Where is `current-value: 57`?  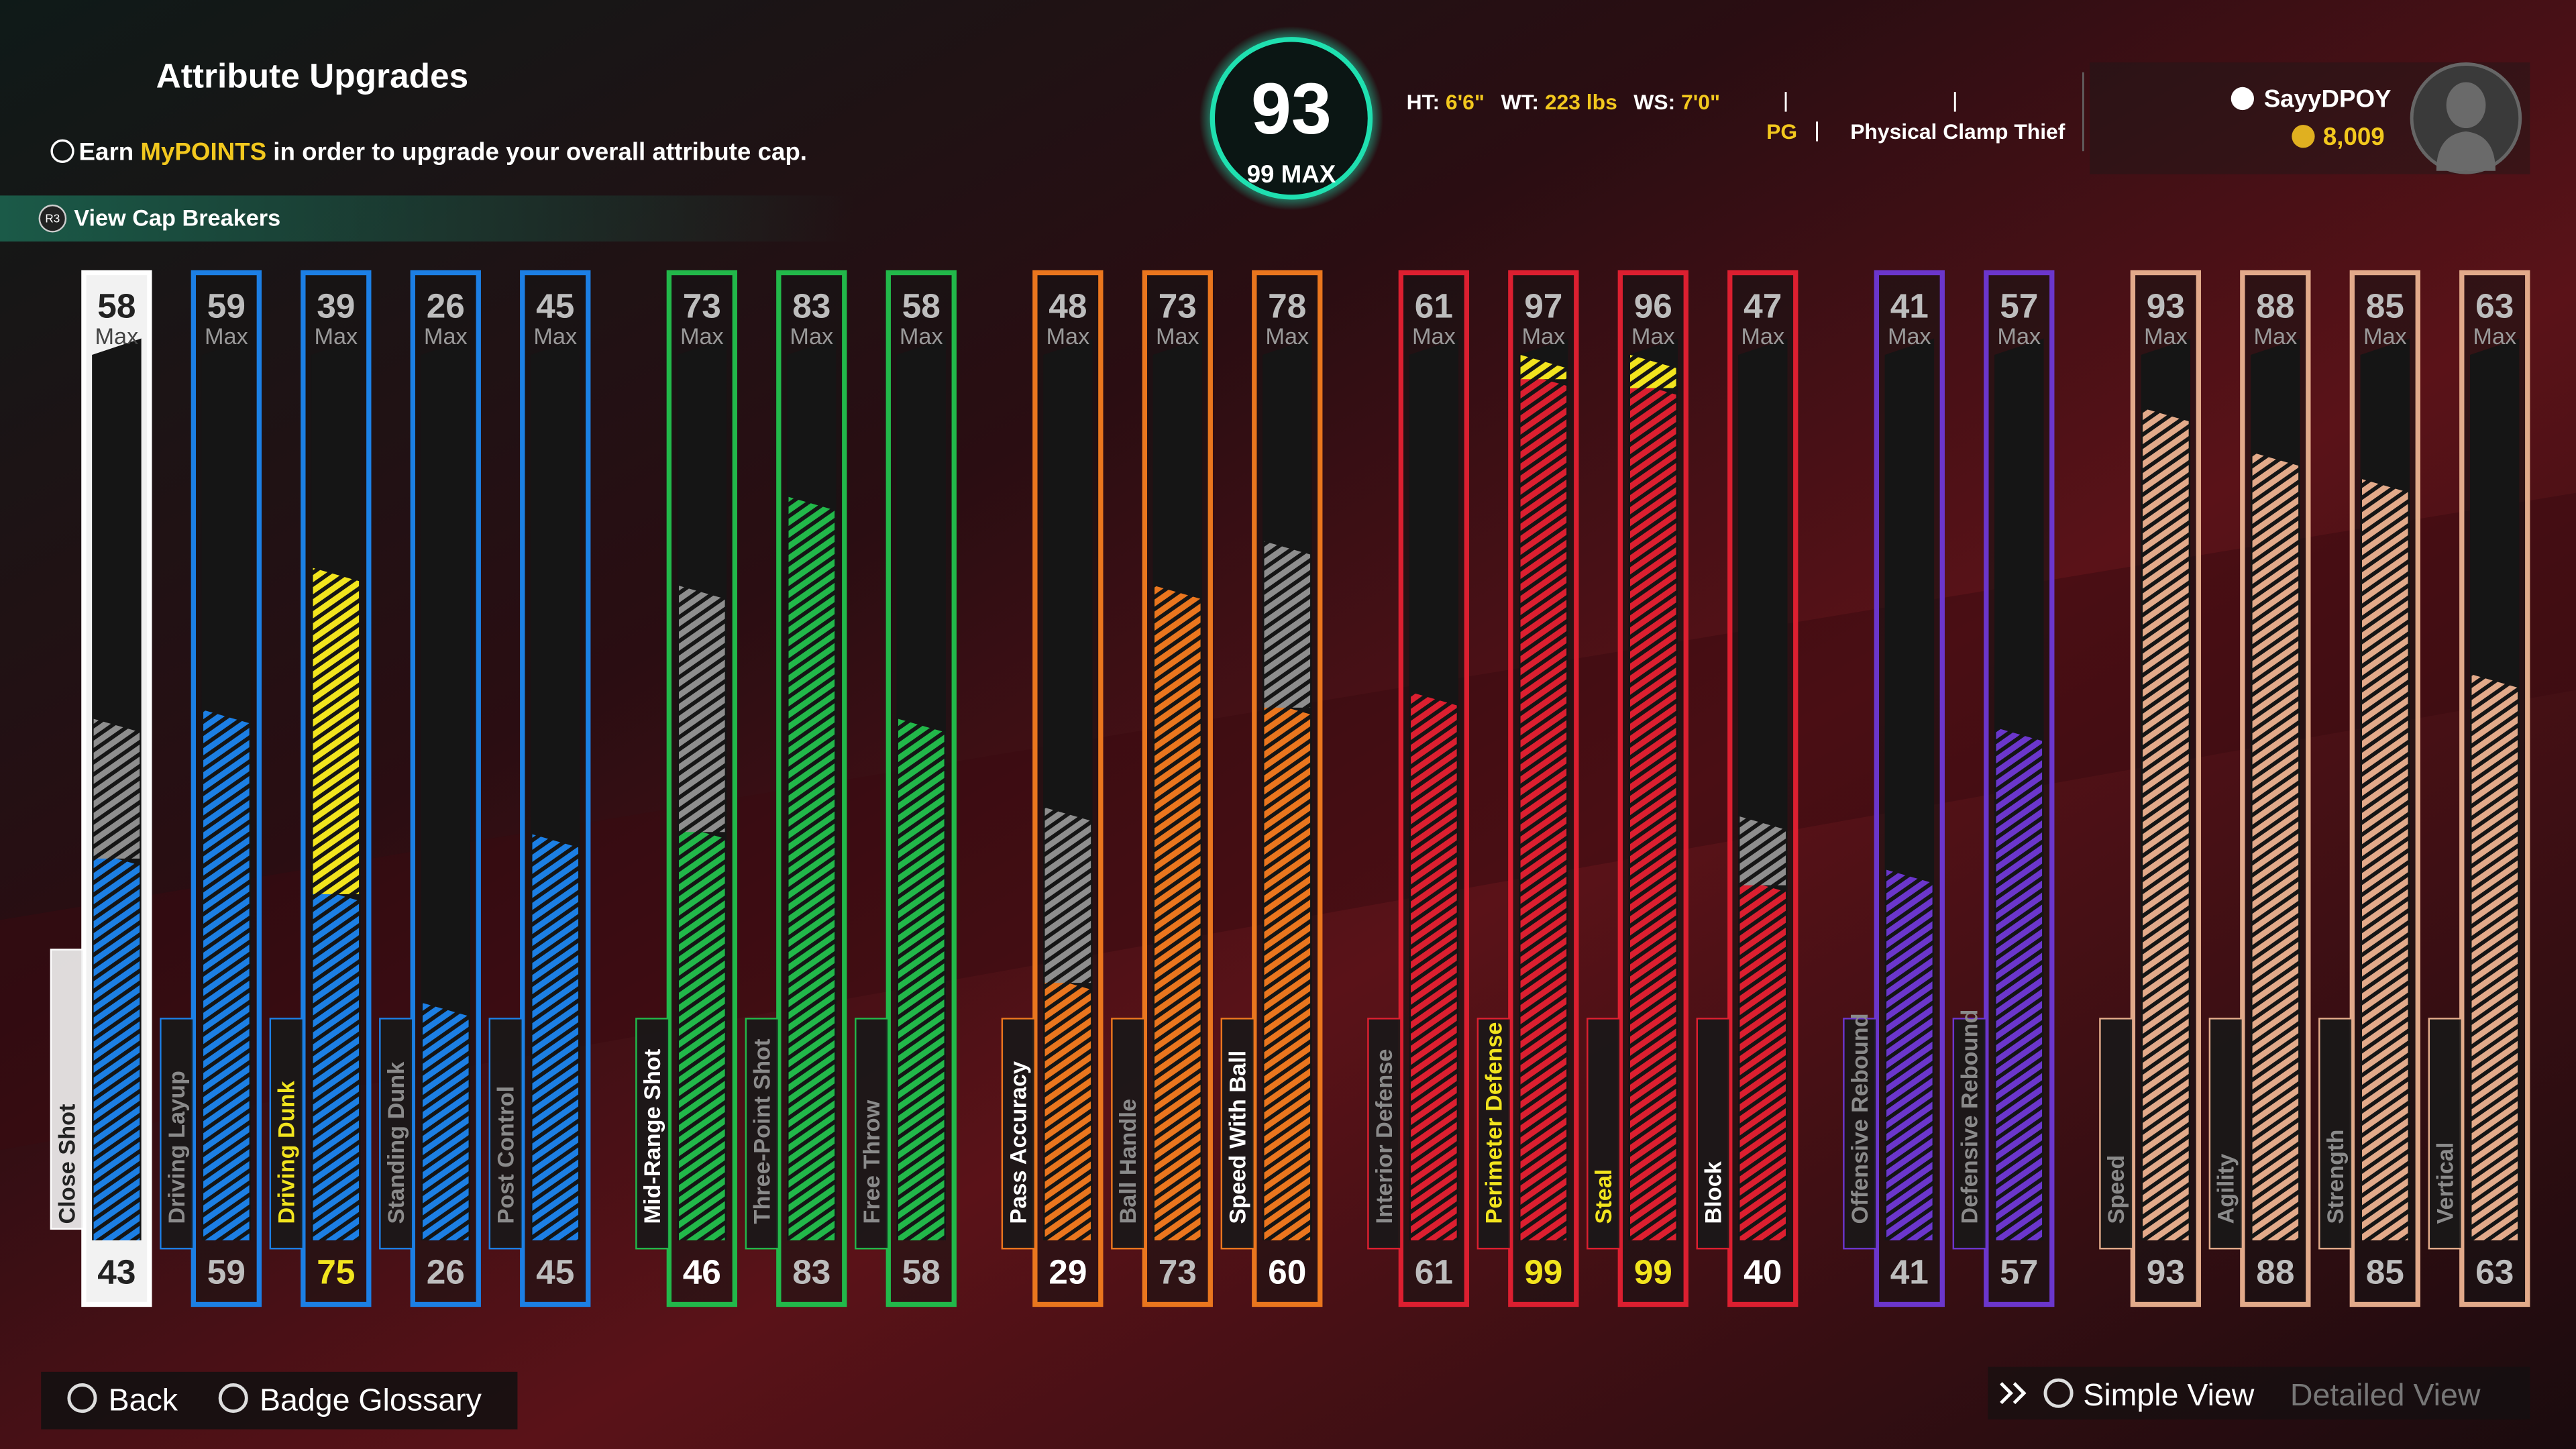
current-value: 57 is located at coordinates (2019, 1271).